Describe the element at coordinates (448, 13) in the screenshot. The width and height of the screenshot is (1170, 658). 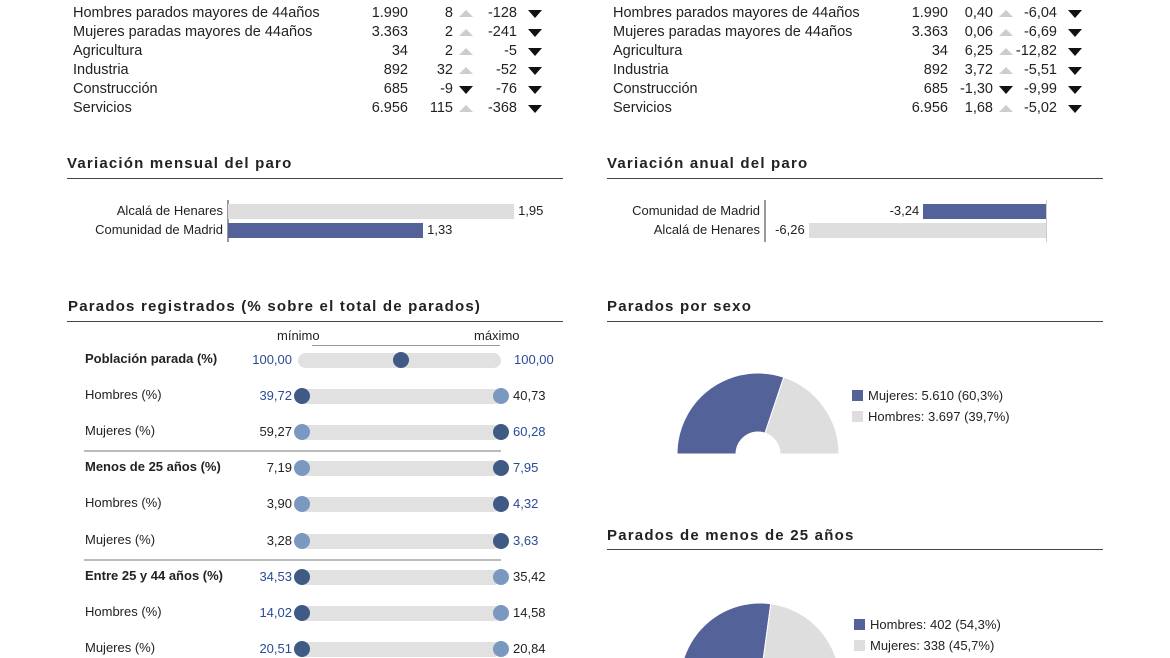
I see `monthly-change: 8` at that location.